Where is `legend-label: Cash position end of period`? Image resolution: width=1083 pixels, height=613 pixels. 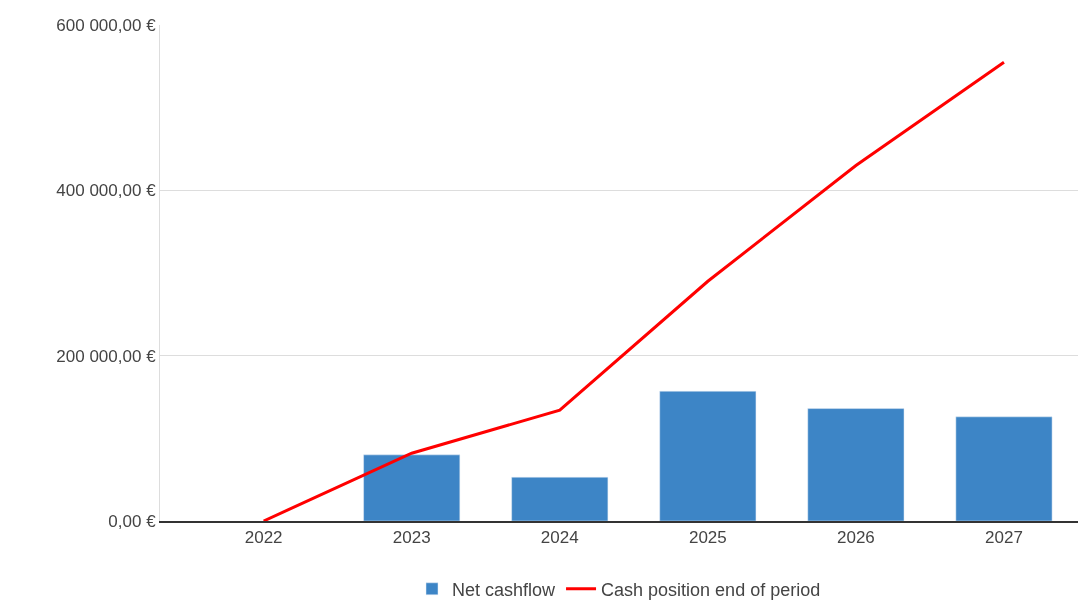 legend-label: Cash position end of period is located at coordinates (711, 589).